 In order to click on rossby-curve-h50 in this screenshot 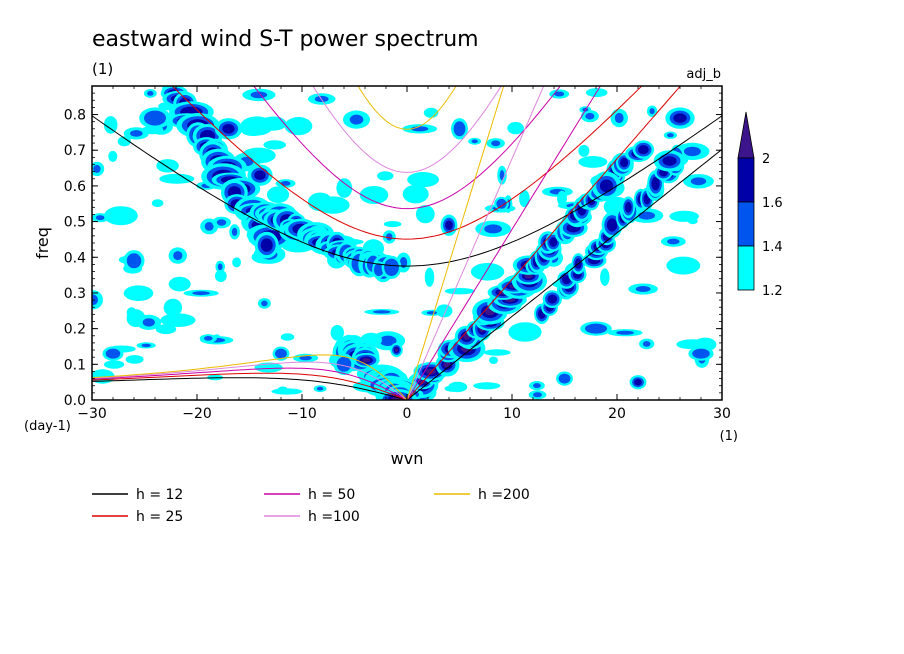, I will do `click(250, 383)`.